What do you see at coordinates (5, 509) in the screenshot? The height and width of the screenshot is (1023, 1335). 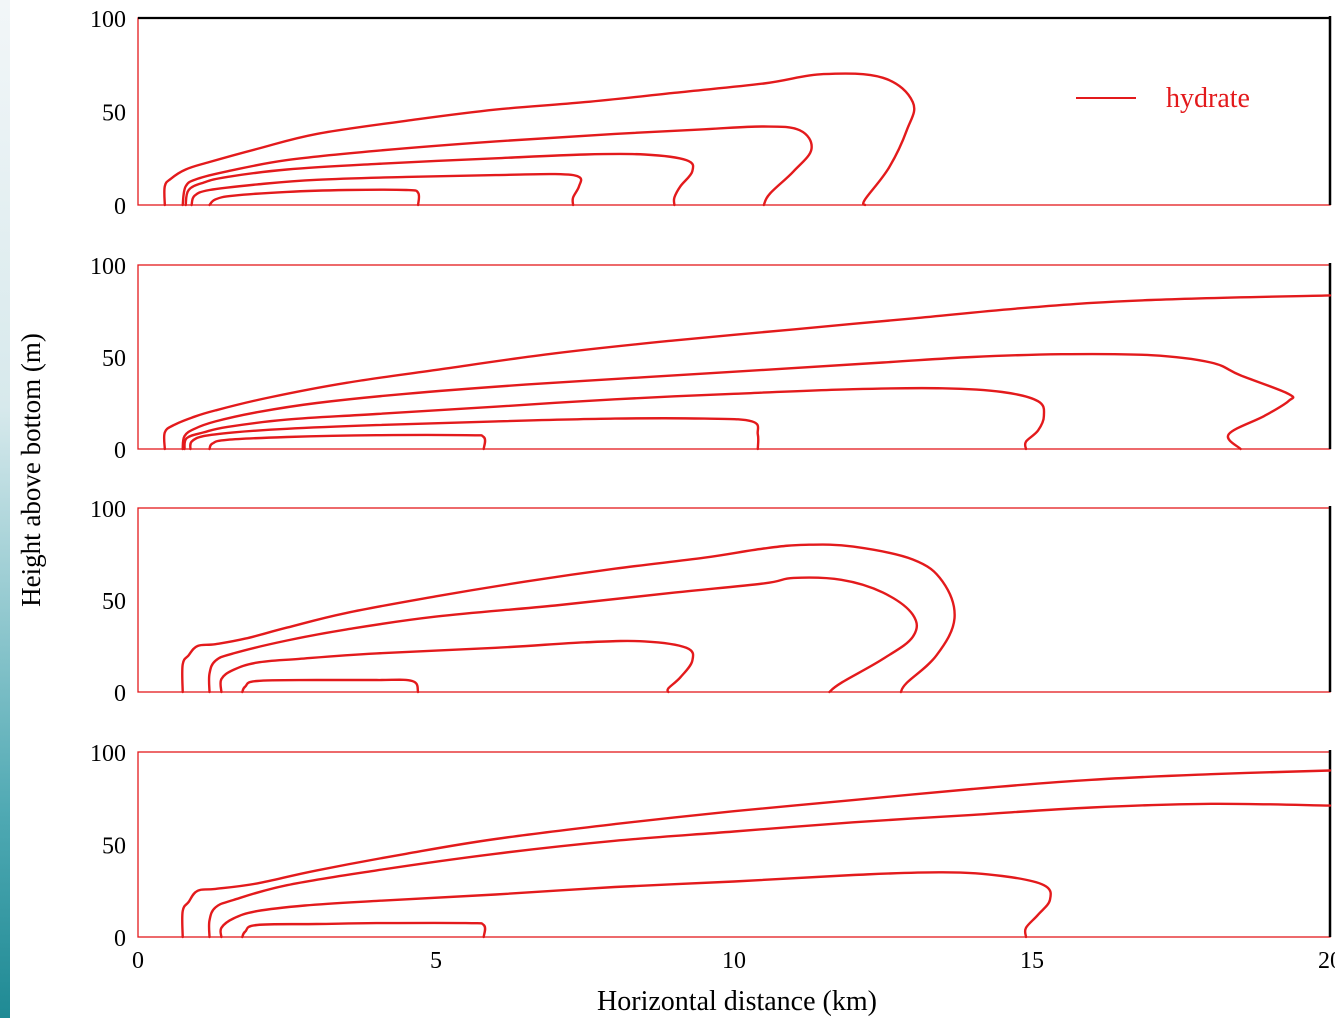 I see `left-edge-strip` at bounding box center [5, 509].